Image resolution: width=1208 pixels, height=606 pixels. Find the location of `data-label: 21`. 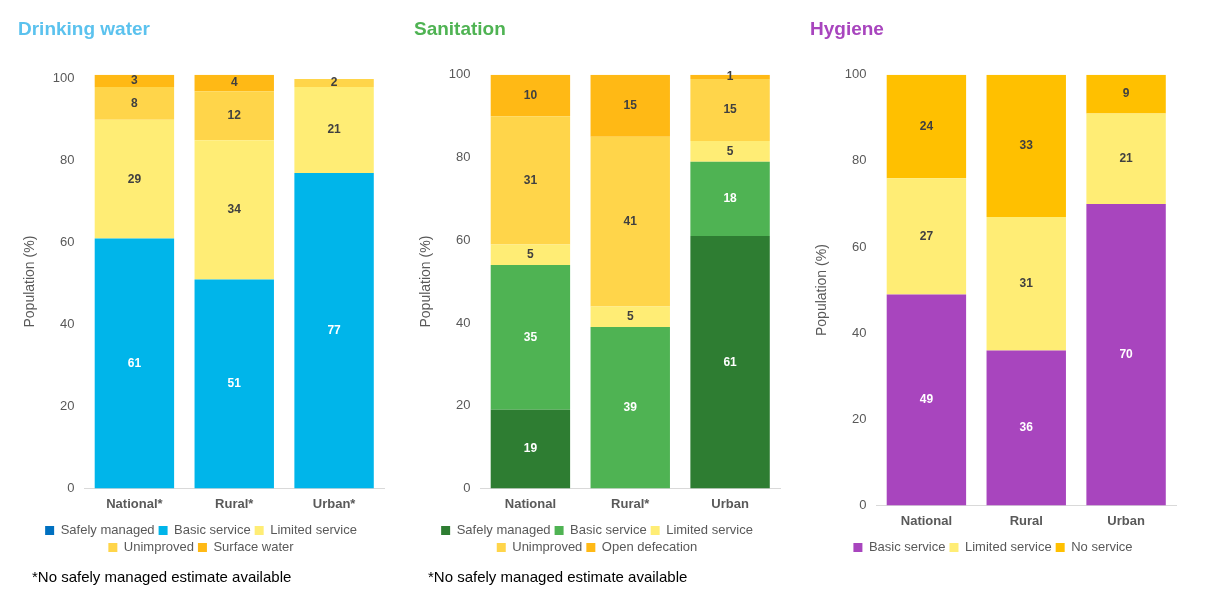

data-label: 21 is located at coordinates (1126, 158).